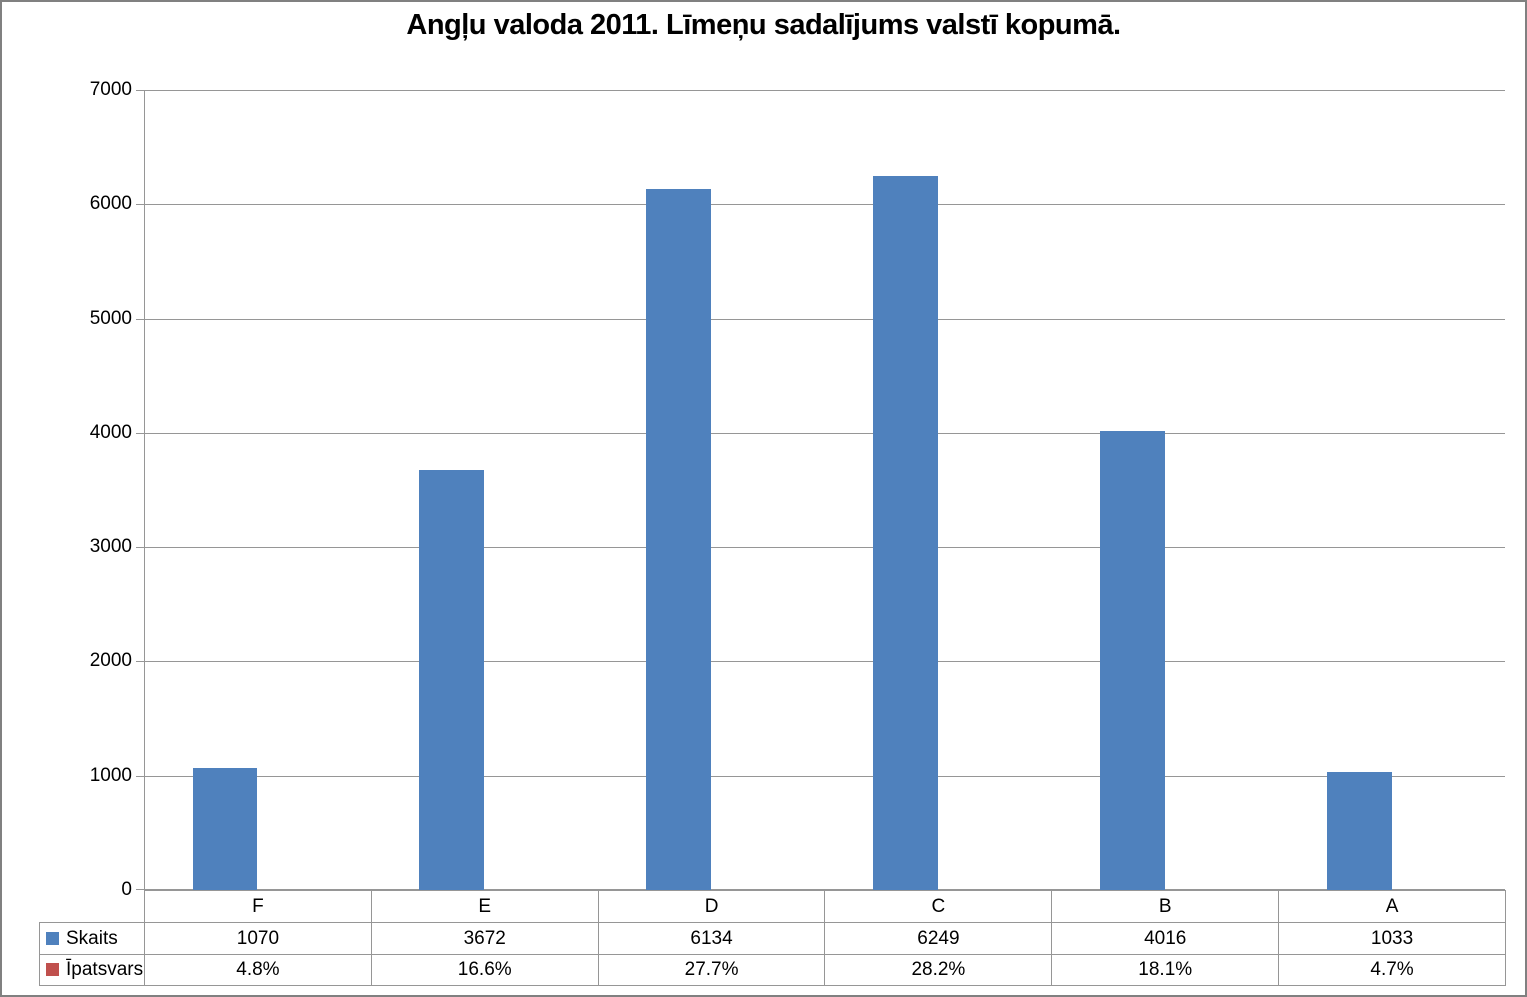 This screenshot has height=997, width=1527. What do you see at coordinates (52, 969) in the screenshot?
I see `legend-marker-icon-īpatsvars` at bounding box center [52, 969].